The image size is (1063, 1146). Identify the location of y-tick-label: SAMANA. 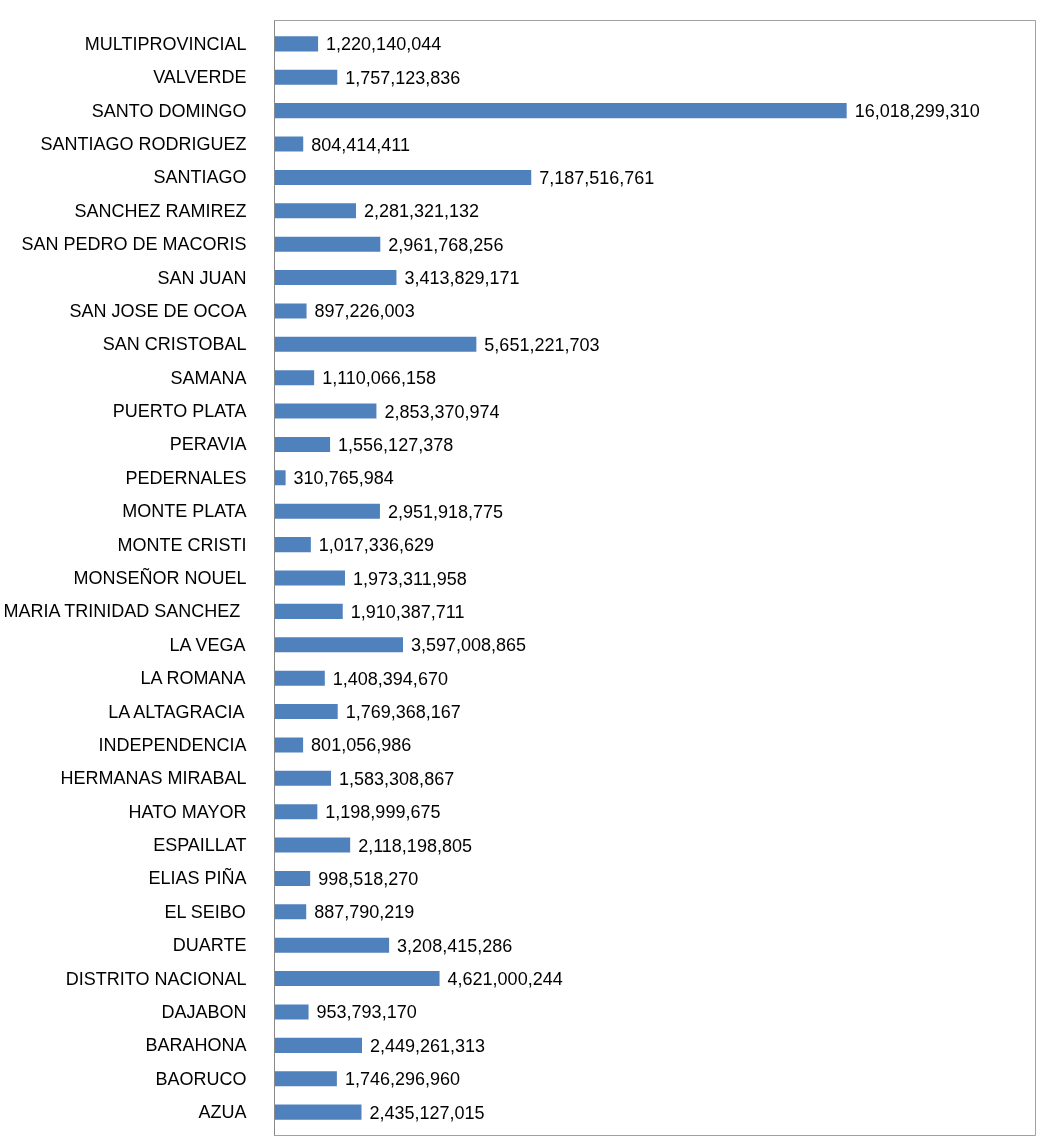
(208, 377).